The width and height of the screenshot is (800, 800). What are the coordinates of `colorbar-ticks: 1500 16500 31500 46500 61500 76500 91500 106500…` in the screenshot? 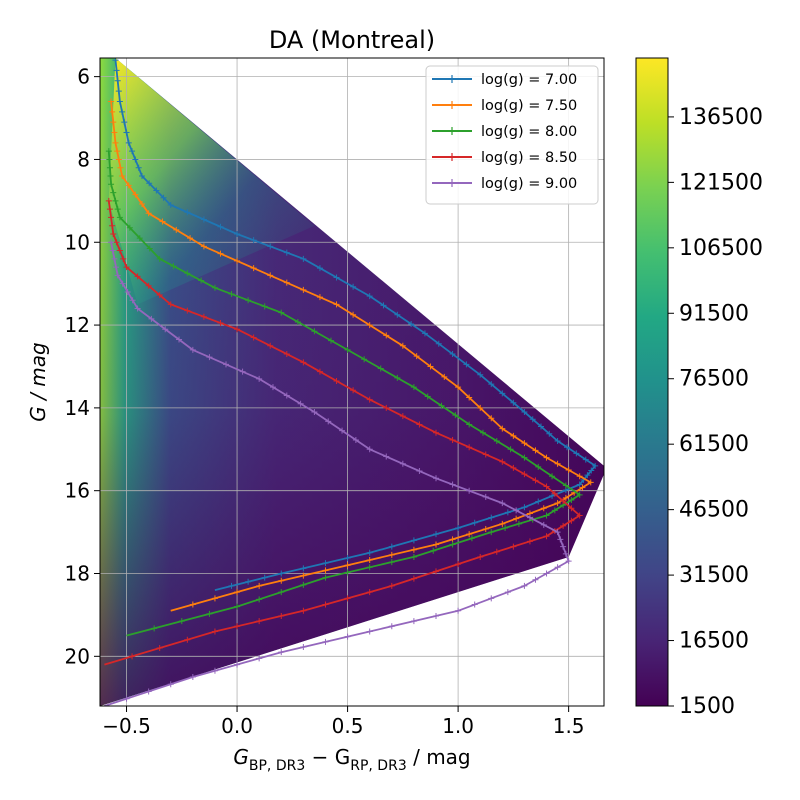 It's located at (715, 412).